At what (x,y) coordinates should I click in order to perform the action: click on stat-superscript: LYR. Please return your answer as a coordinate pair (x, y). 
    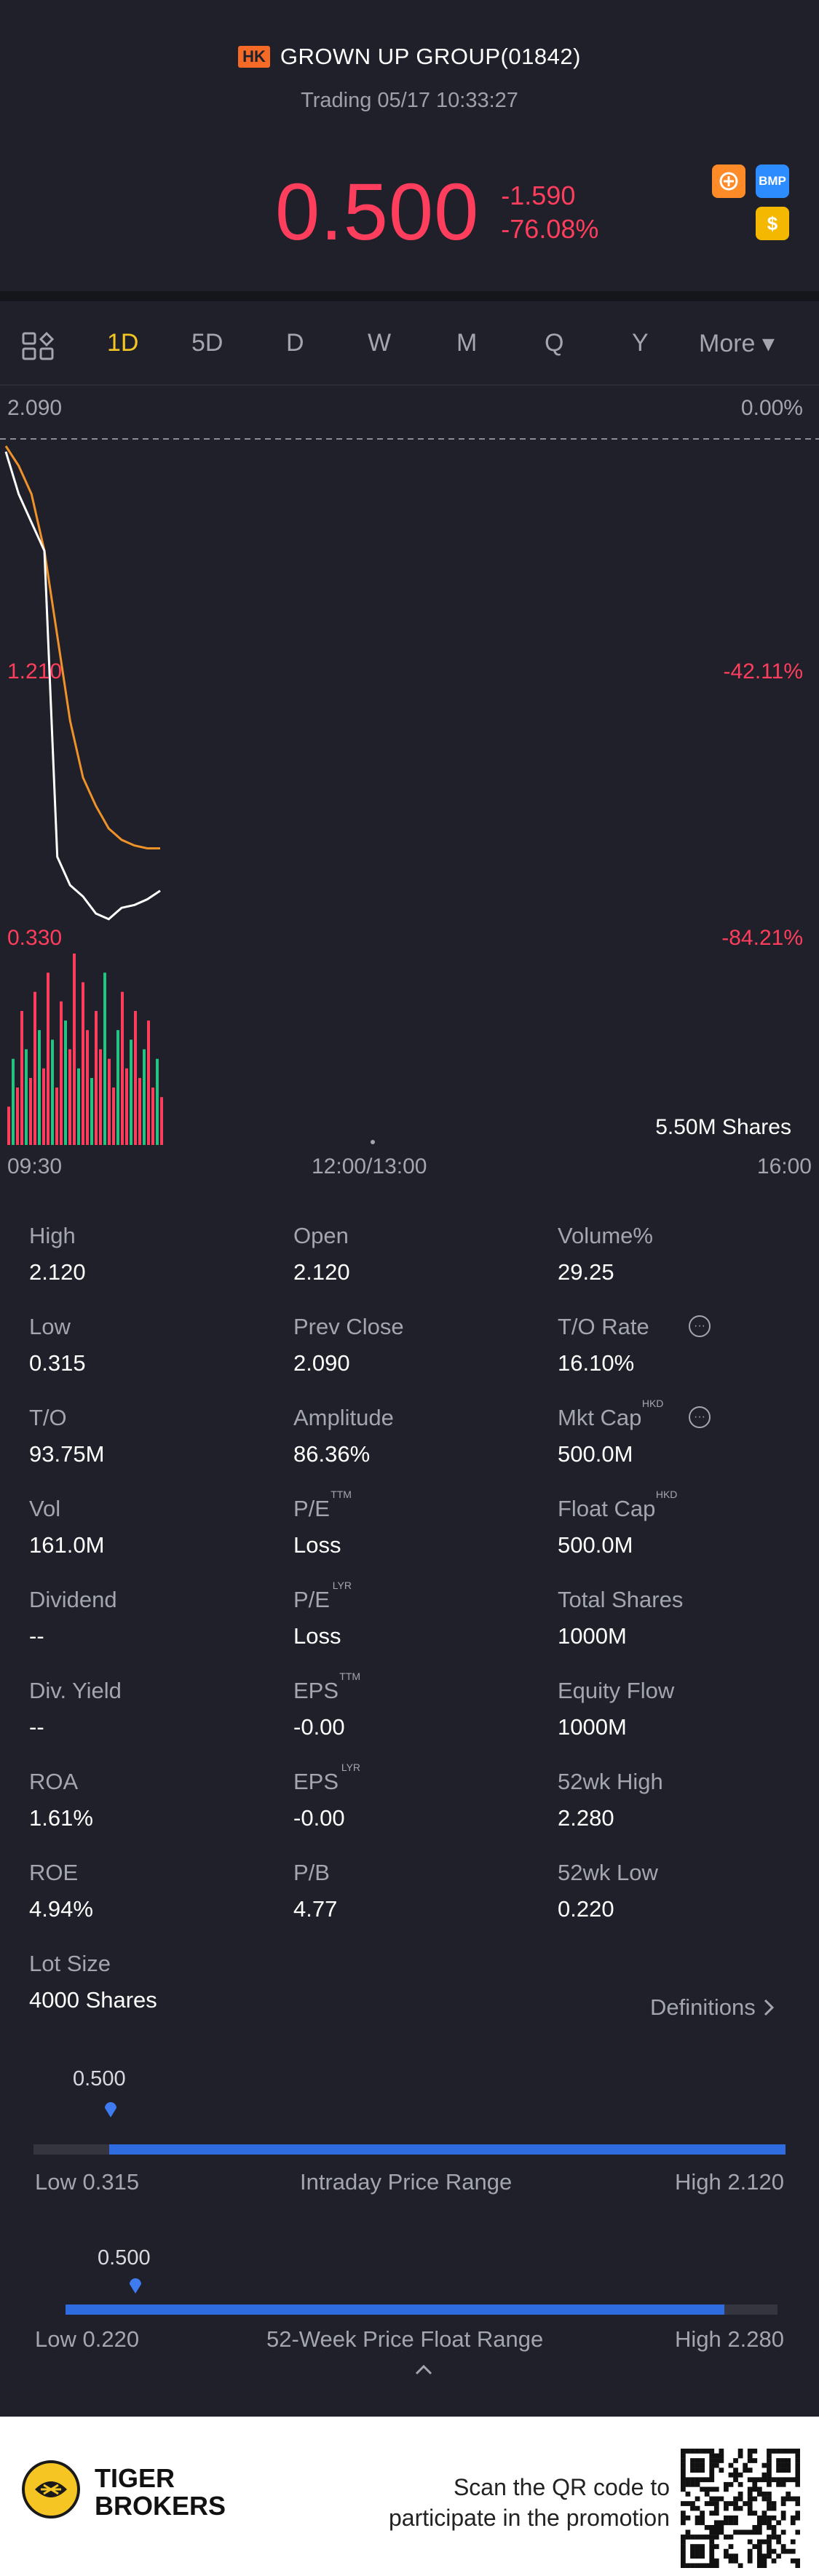
    Looking at the image, I should click on (351, 1767).